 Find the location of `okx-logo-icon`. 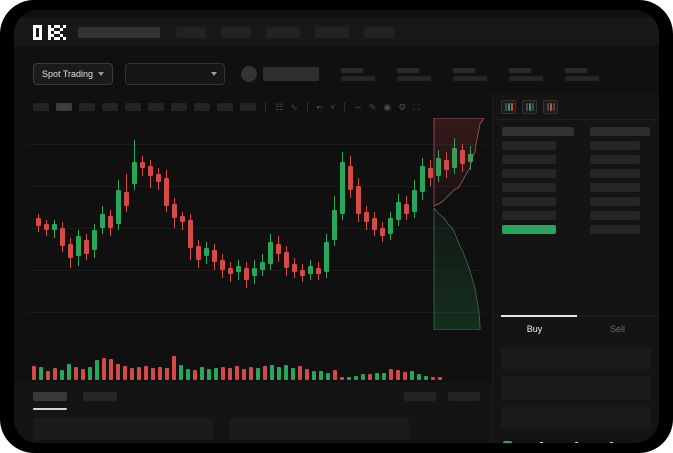

okx-logo-icon is located at coordinates (49, 32).